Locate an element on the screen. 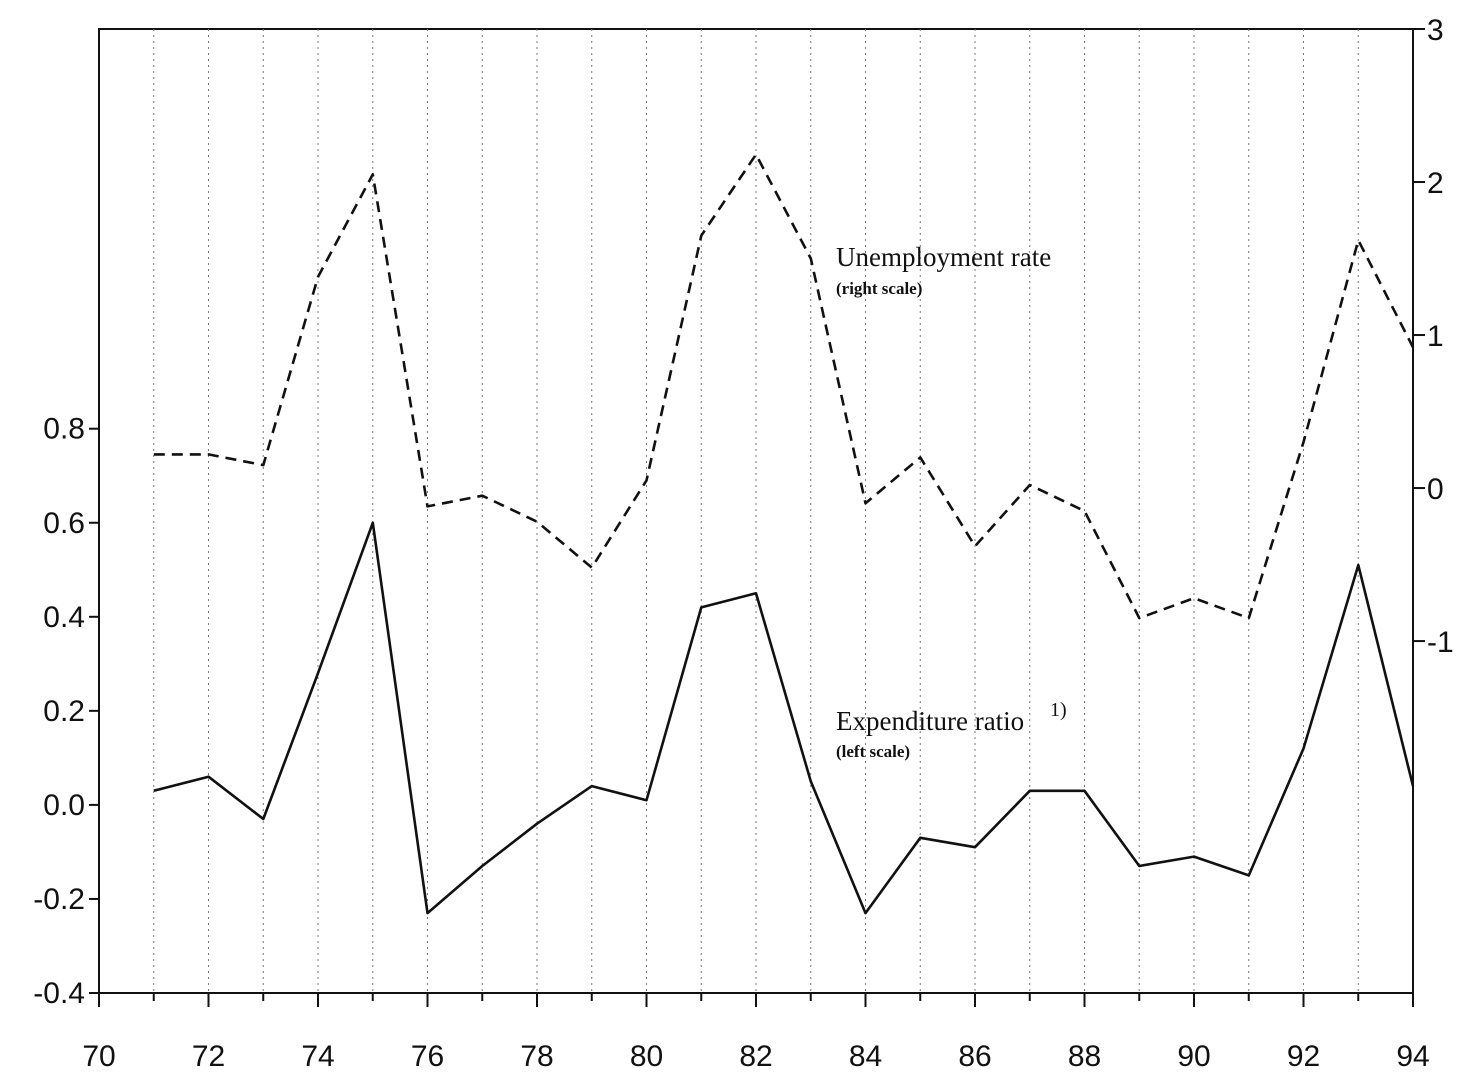 The height and width of the screenshot is (1076, 1475). x-tick-label-92: 92 is located at coordinates (1303, 1056).